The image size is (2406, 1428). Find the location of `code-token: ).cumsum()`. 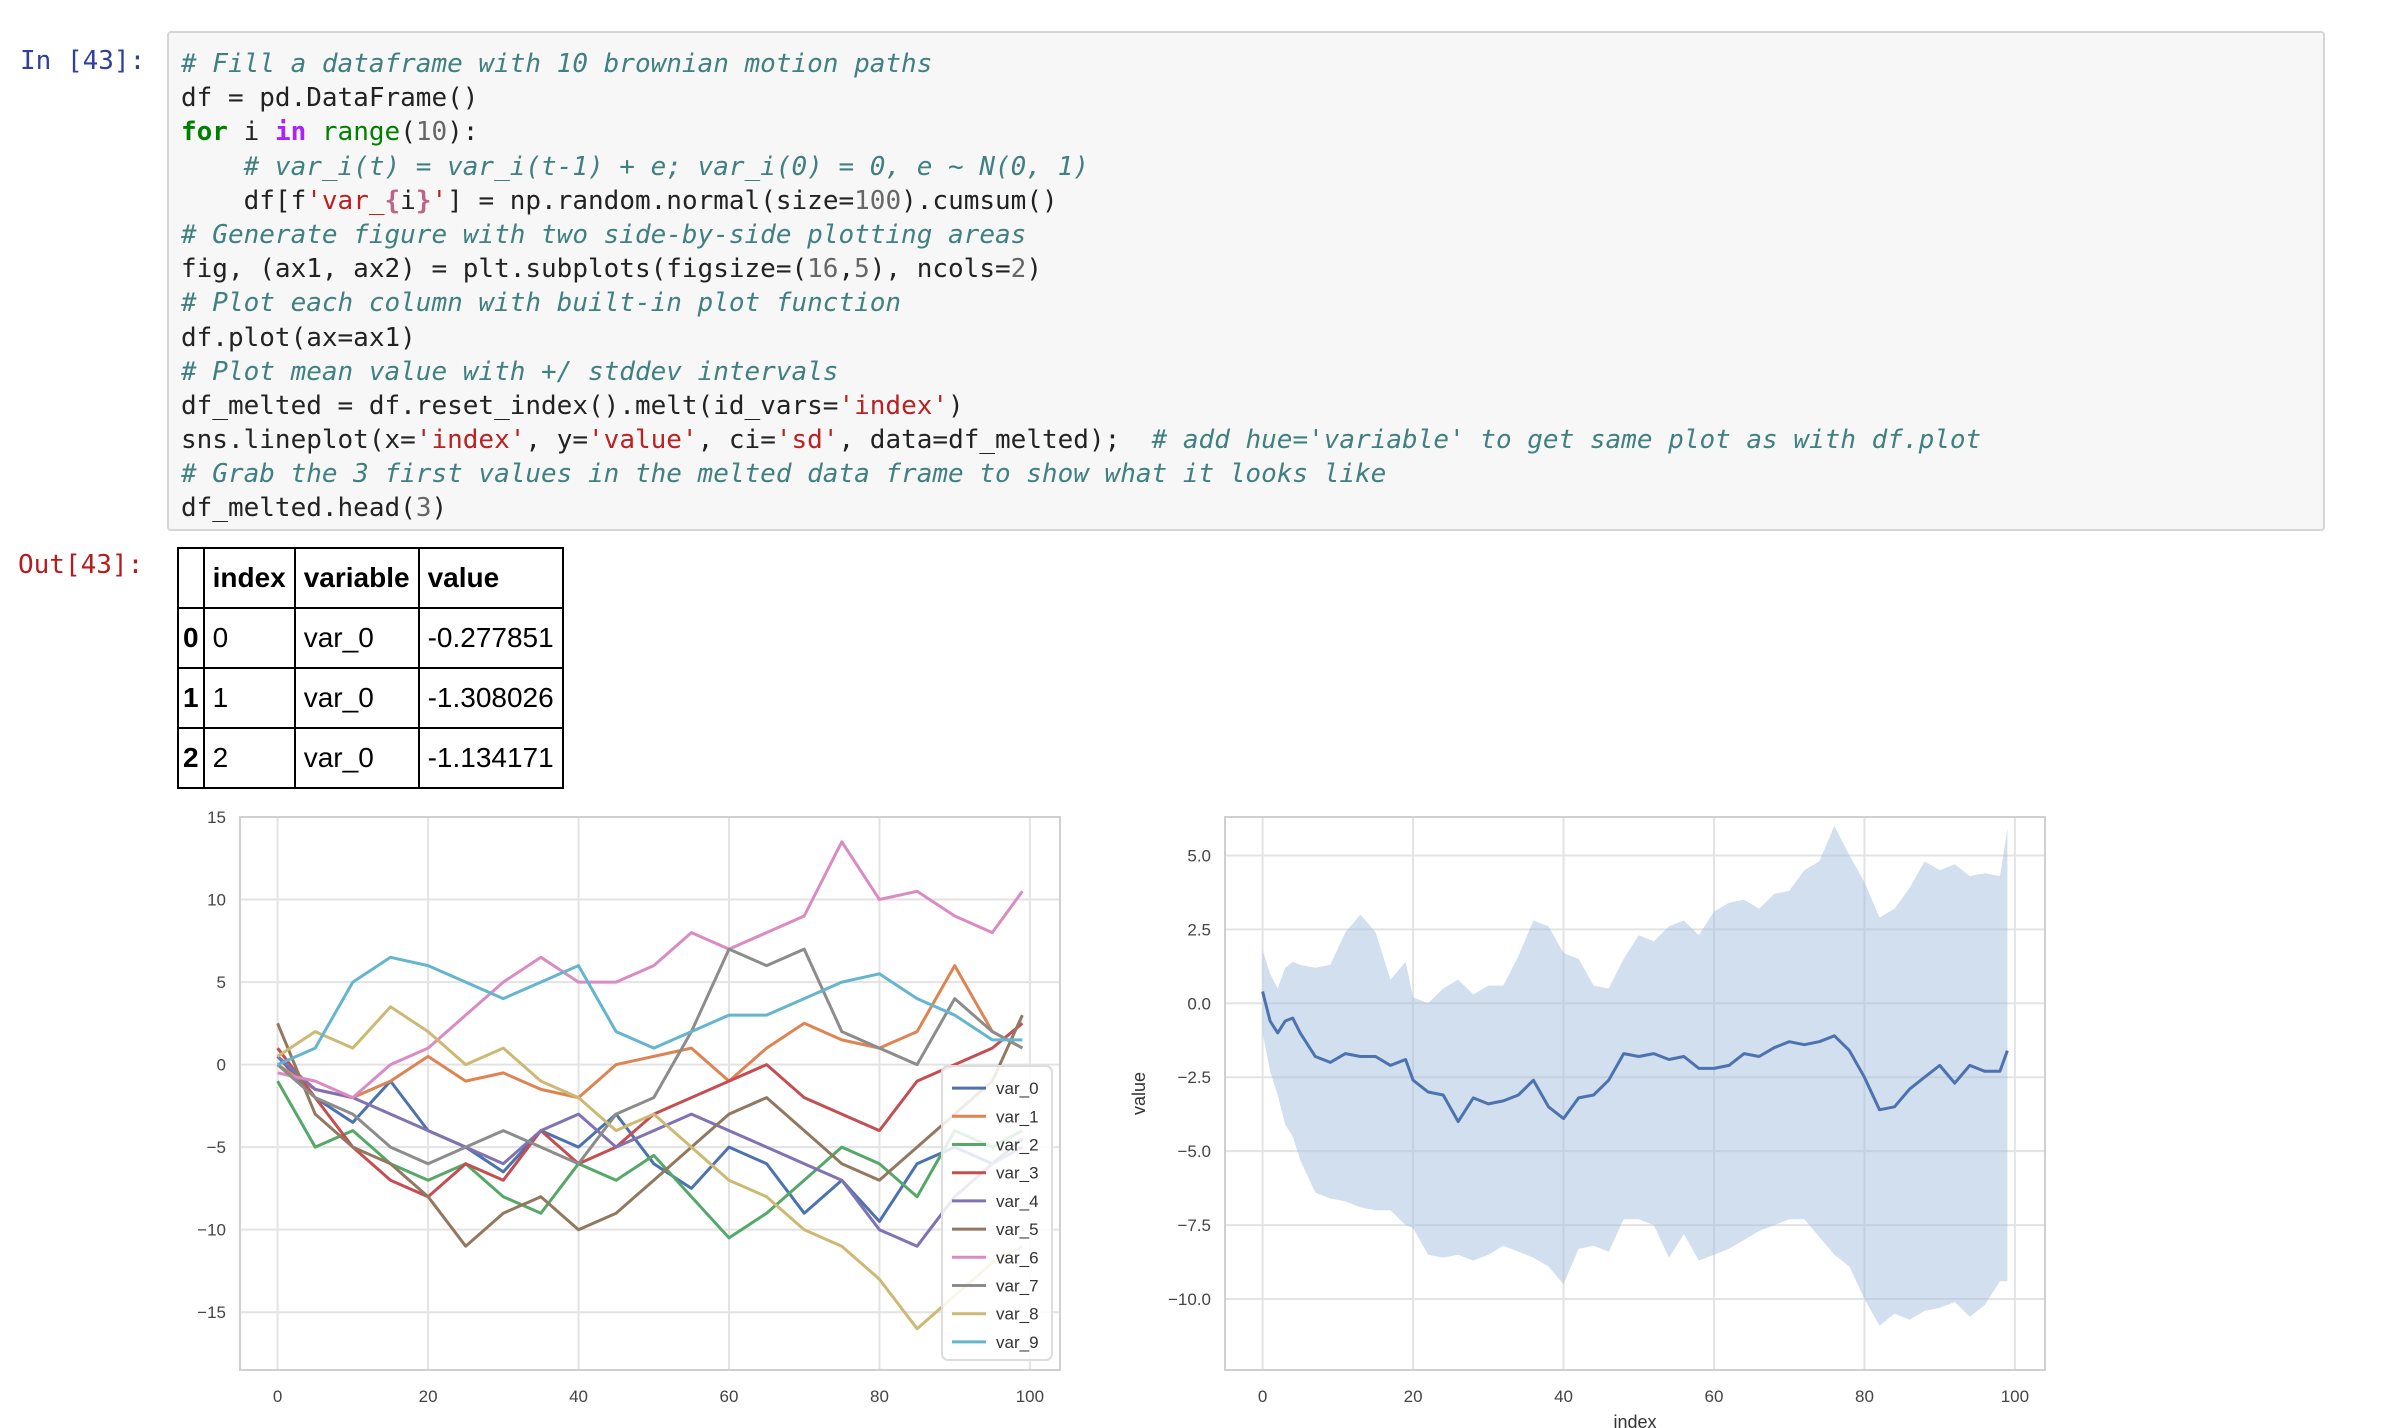

code-token: ).cumsum() is located at coordinates (979, 200).